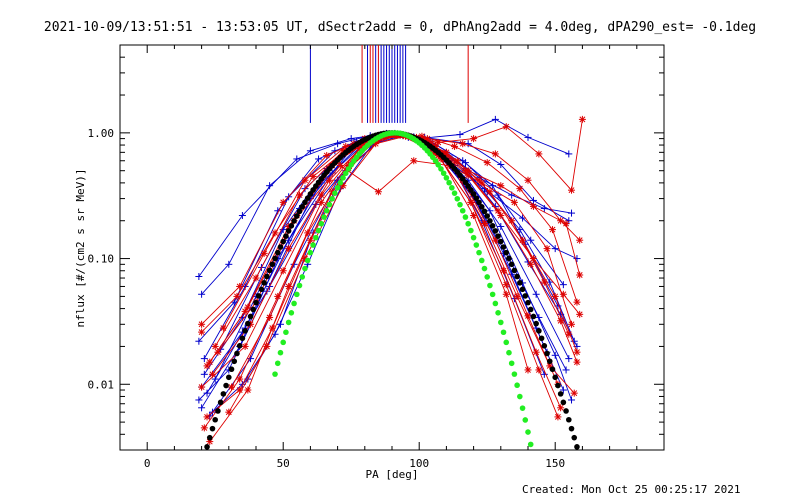 This screenshot has width=800, height=500. What do you see at coordinates (392, 474) in the screenshot?
I see `x-axis-label: PA [deg]` at bounding box center [392, 474].